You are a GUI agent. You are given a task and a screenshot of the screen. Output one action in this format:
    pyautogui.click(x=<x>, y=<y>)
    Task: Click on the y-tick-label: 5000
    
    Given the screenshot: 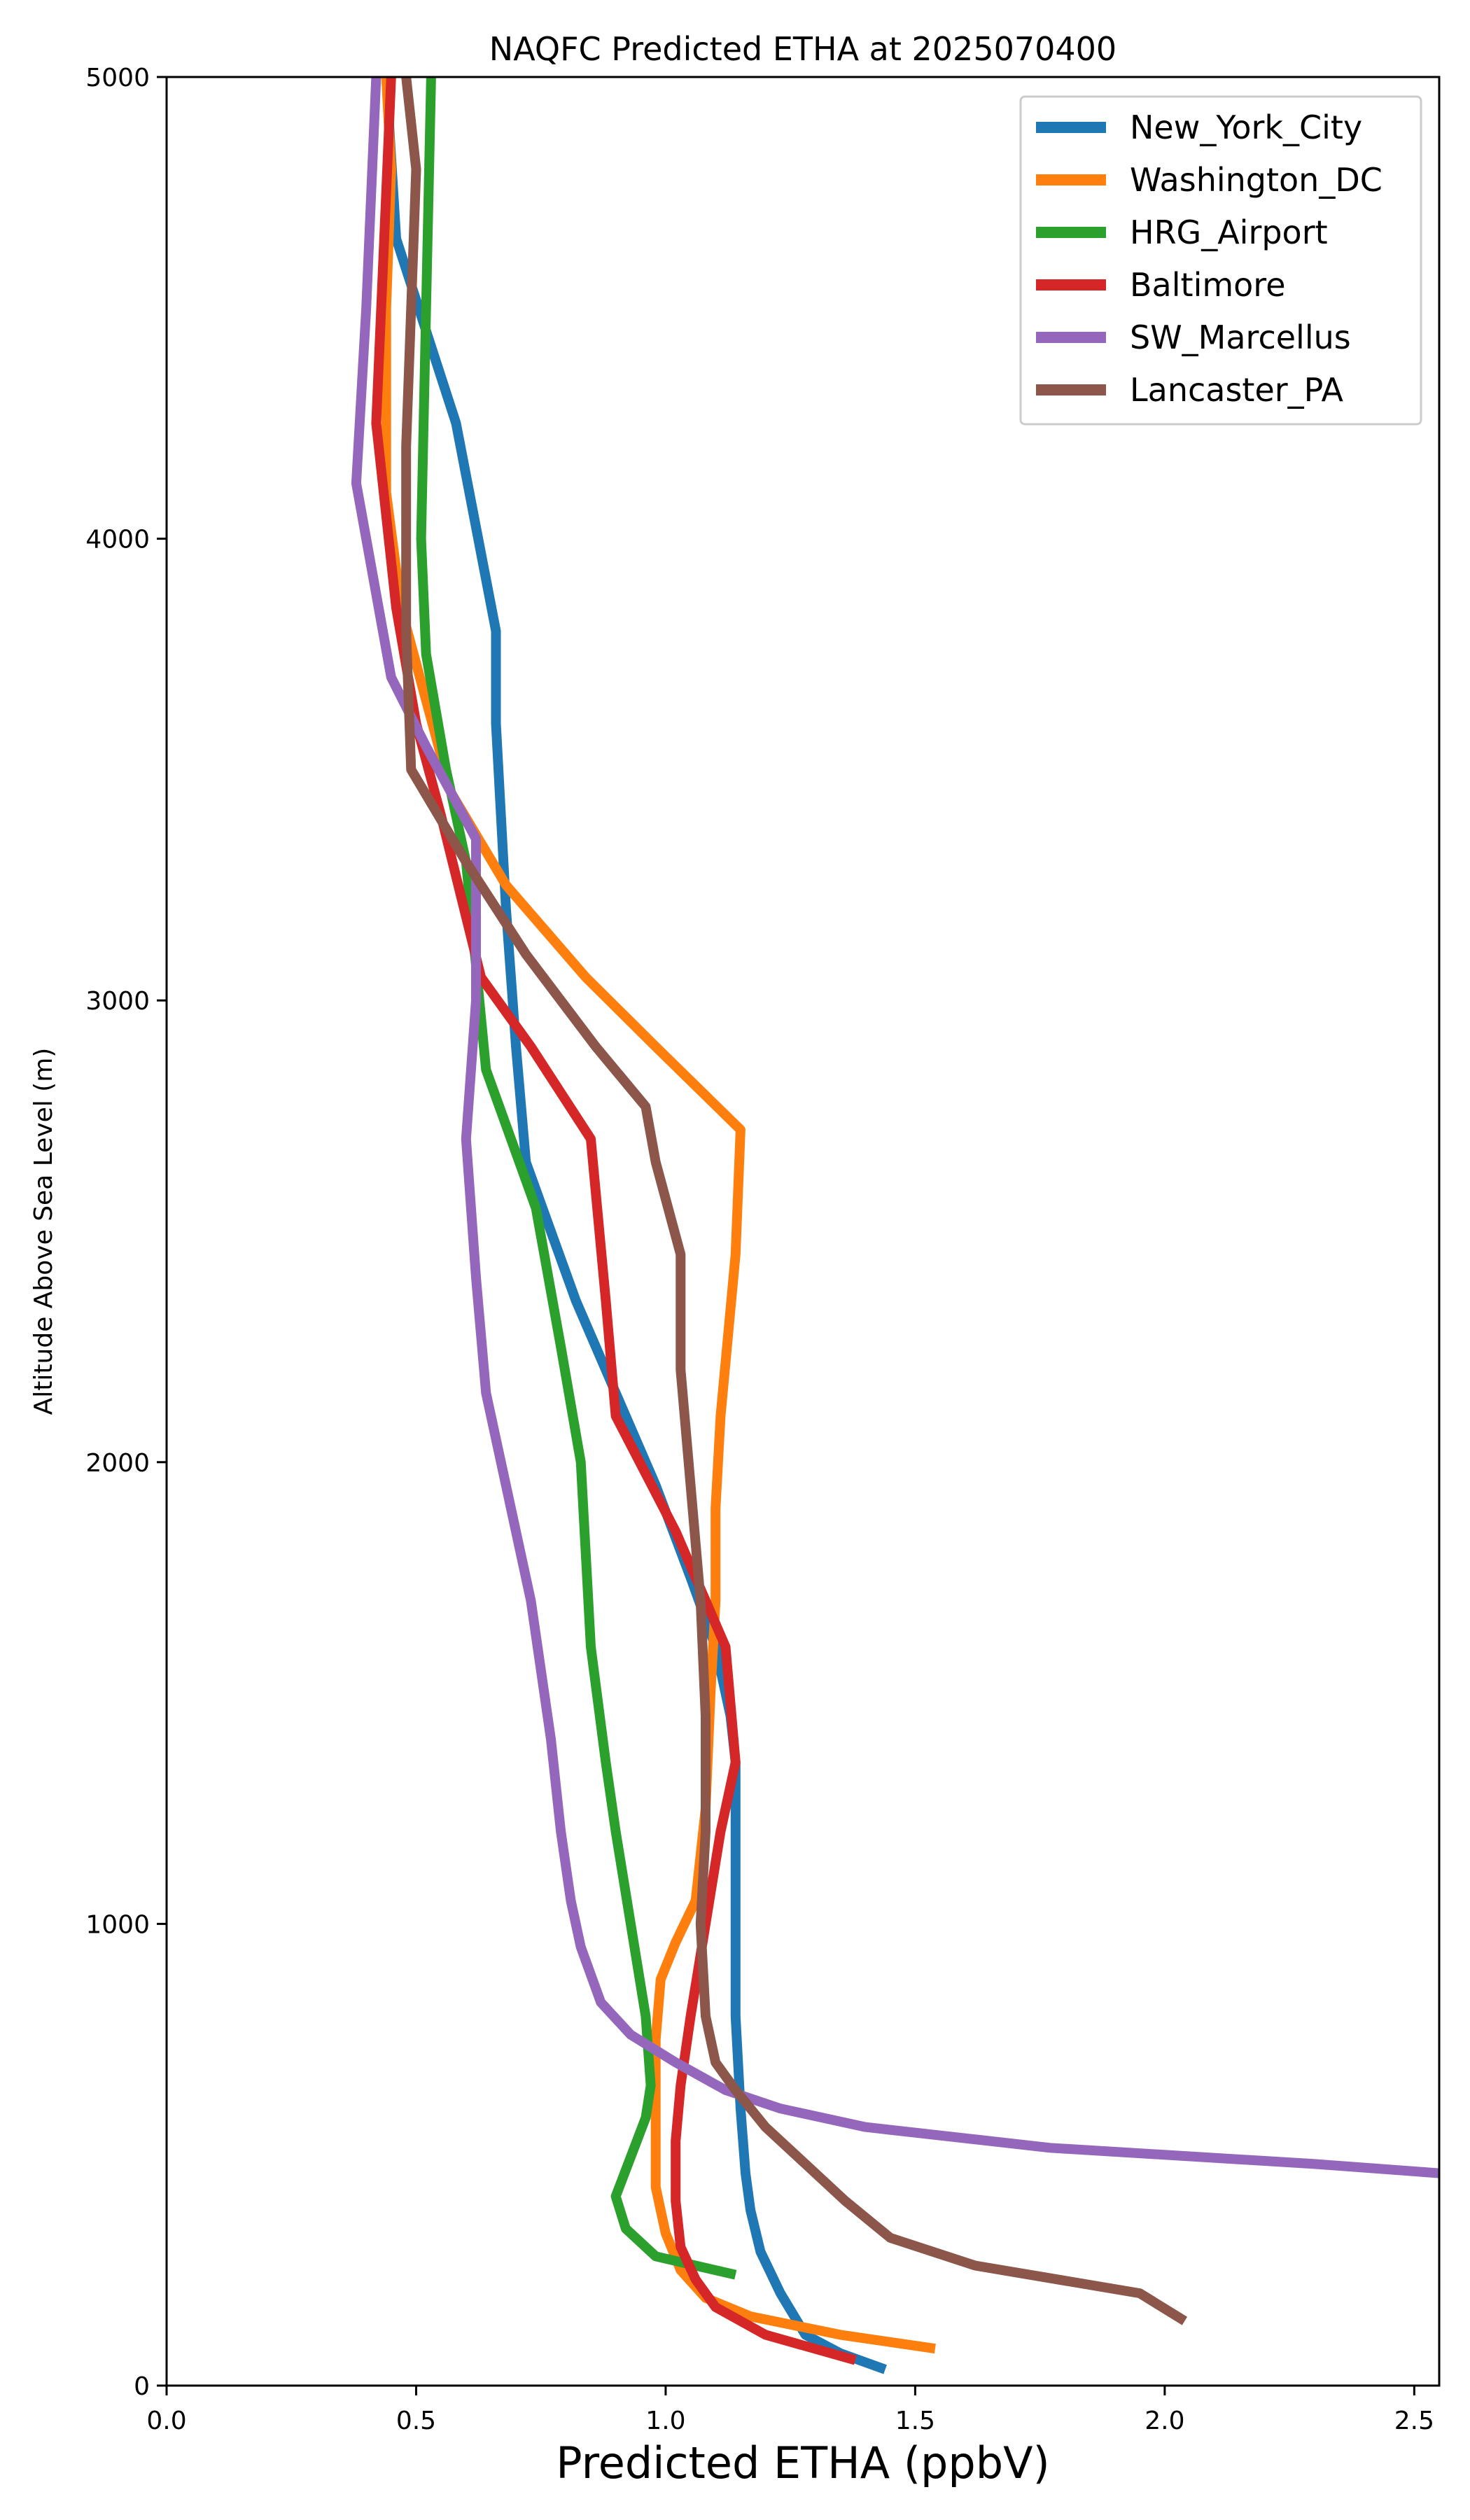 What is the action you would take?
    pyautogui.click(x=117, y=78)
    